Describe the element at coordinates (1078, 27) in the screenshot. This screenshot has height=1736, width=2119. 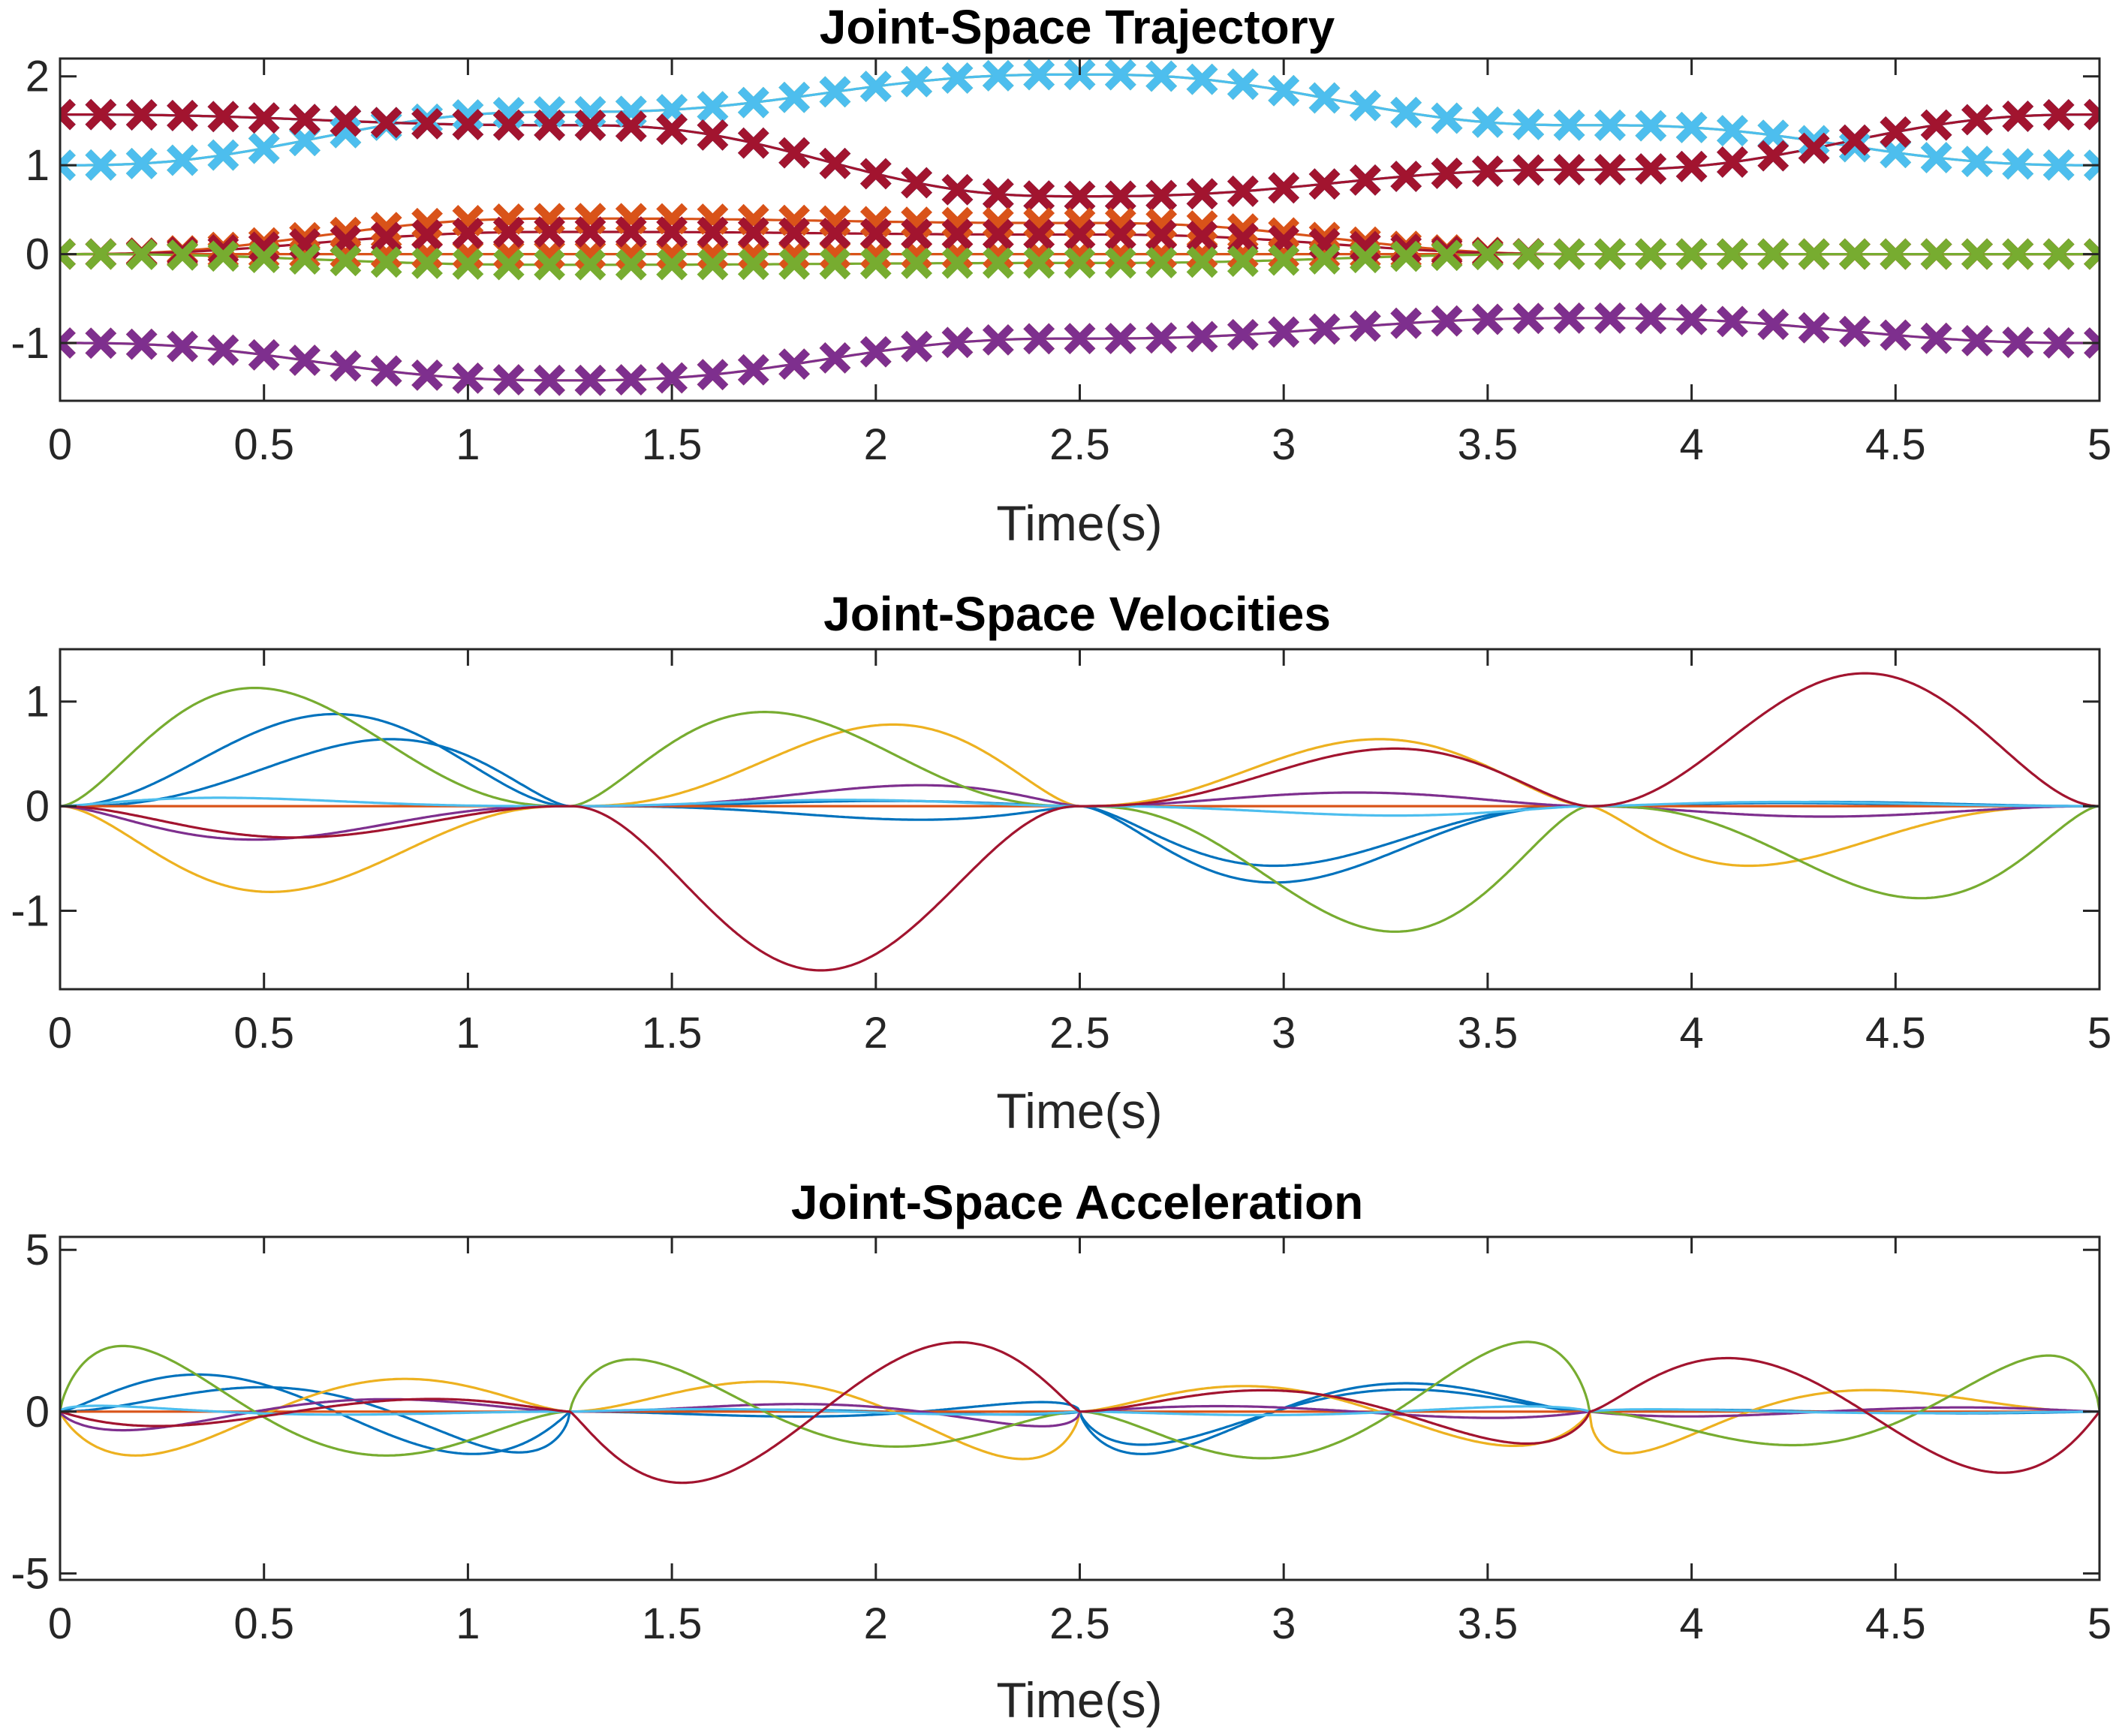
I see `trajectory-title: Joint-Space Trajectory` at that location.